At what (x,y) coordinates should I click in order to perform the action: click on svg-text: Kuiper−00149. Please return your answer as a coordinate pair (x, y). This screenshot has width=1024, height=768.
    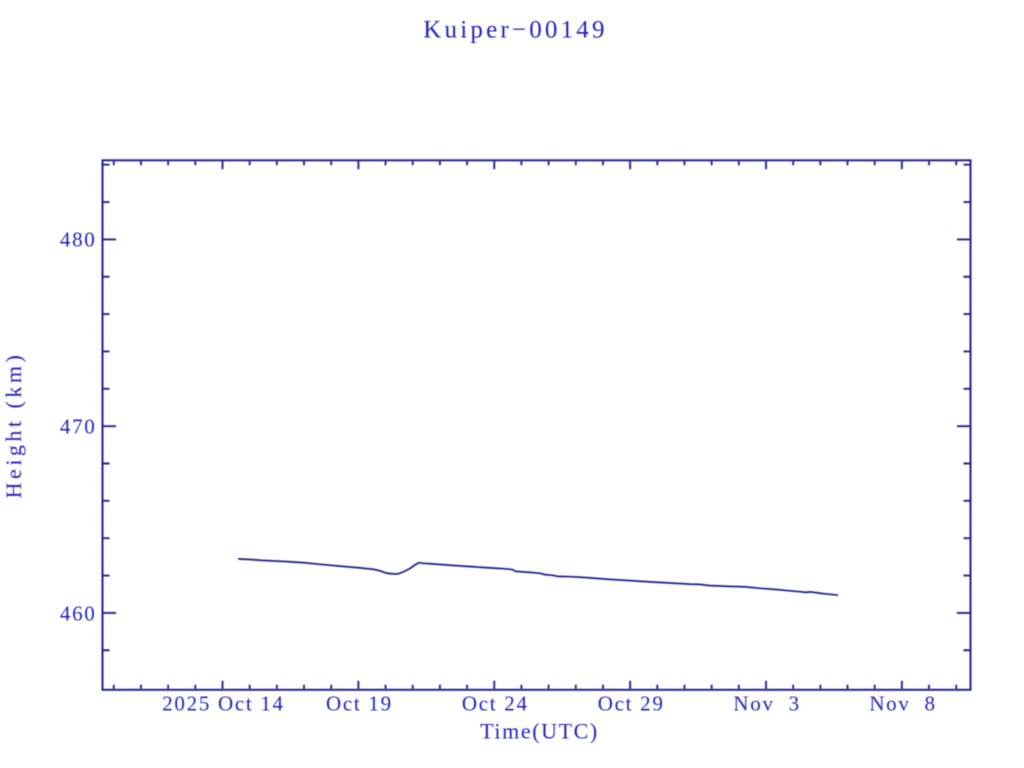
    Looking at the image, I should click on (515, 29).